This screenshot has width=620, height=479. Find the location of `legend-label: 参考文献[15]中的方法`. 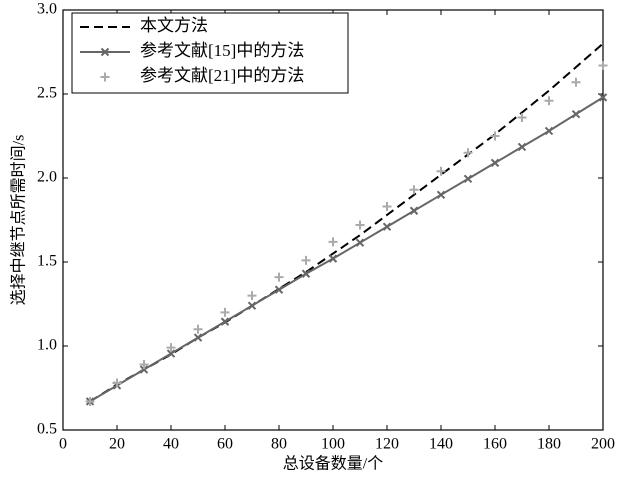

legend-label: 参考文献[15]中的方法 is located at coordinates (222, 50).